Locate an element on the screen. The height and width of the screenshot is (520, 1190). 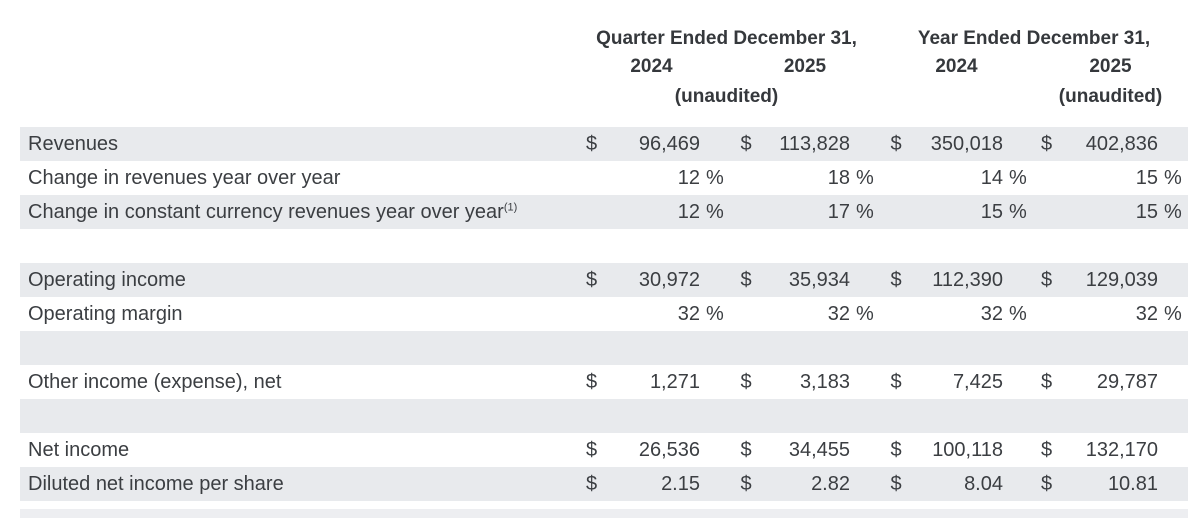
cell-value: 26,536 is located at coordinates (669, 449).